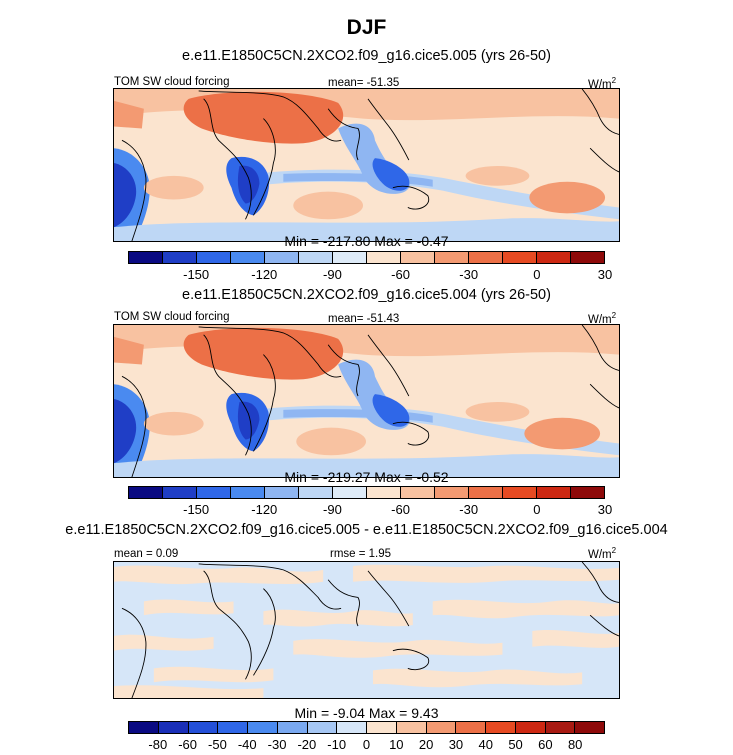  I want to click on panel-3-rmse-label: rmse = 1.95, so click(361, 554).